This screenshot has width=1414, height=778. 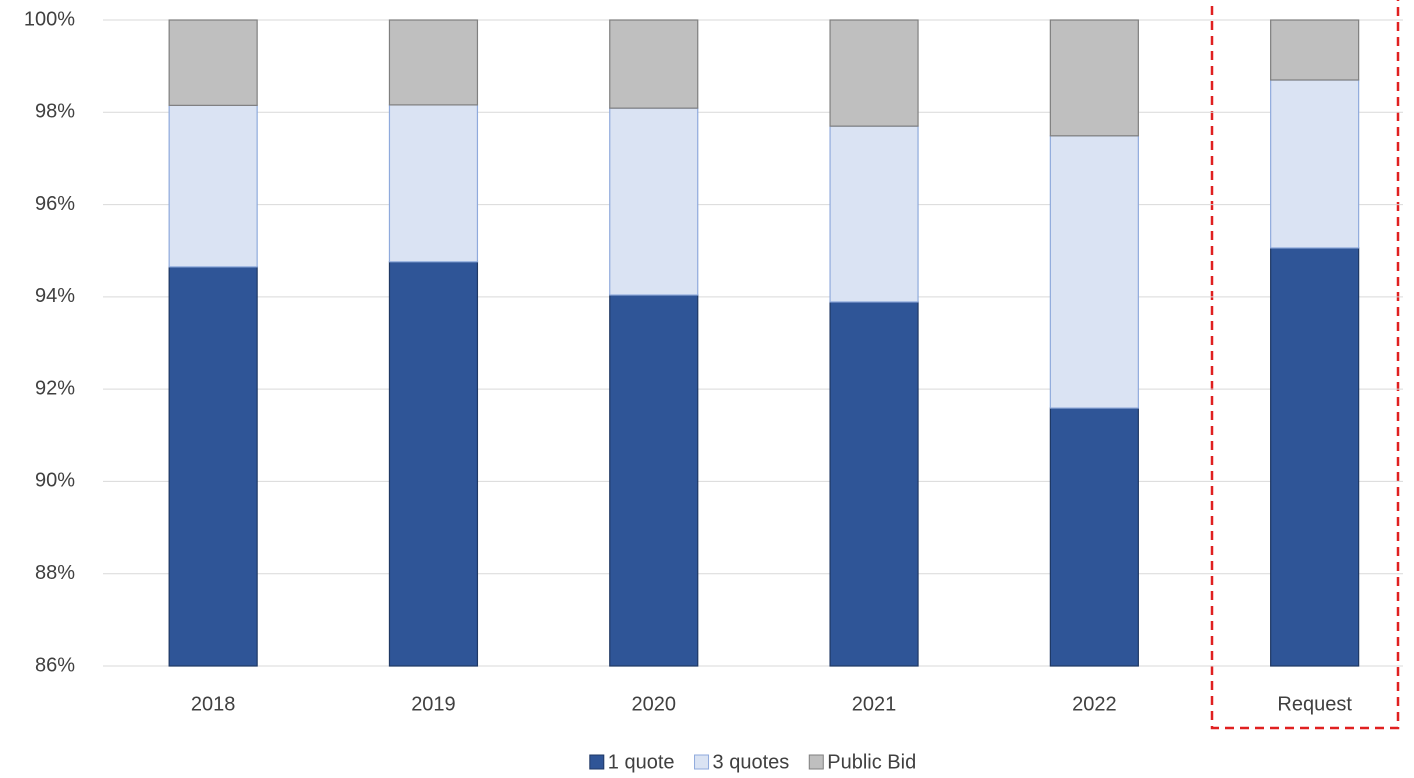 I want to click on y-tick-label: 98%, so click(x=55, y=112).